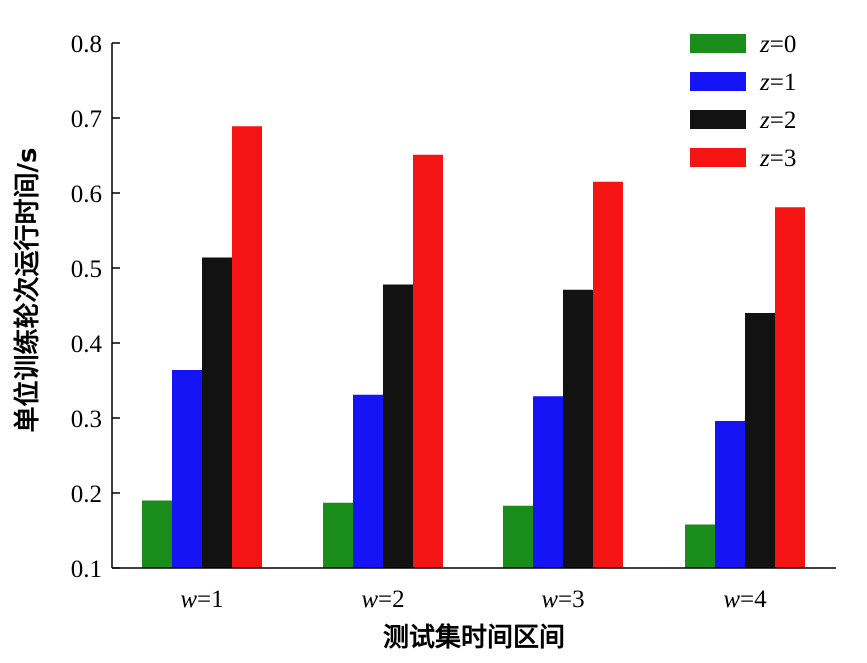  What do you see at coordinates (578, 428) in the screenshot?
I see `bar-z2-w3` at bounding box center [578, 428].